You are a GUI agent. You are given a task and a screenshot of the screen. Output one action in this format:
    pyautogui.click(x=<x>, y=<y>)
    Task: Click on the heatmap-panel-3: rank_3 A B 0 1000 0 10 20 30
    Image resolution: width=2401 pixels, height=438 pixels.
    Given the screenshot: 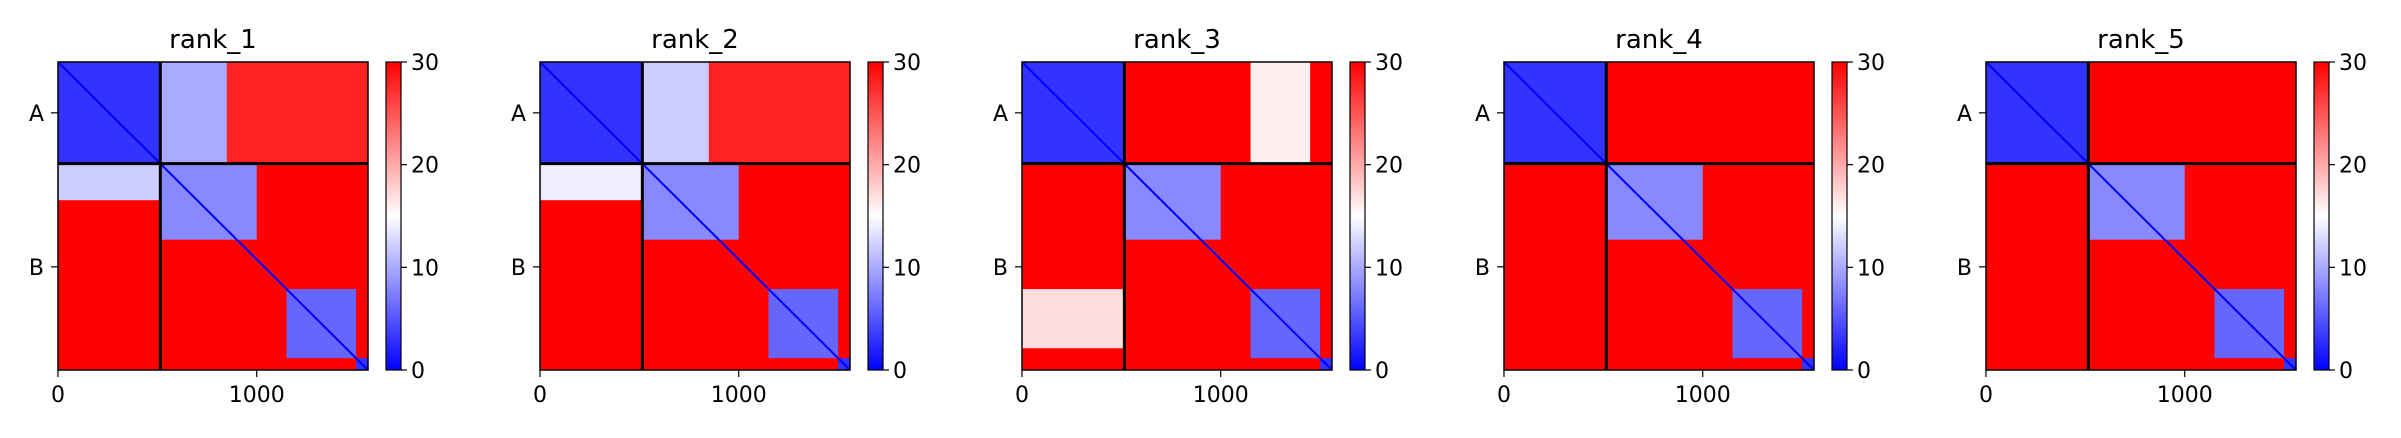 What is the action you would take?
    pyautogui.click(x=1198, y=216)
    